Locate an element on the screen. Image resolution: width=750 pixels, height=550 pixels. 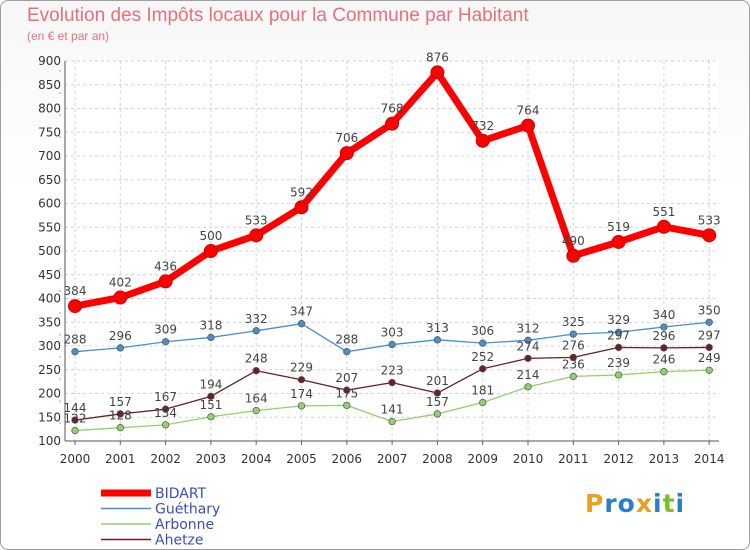
data-label-ahetze: 167 is located at coordinates (165, 397).